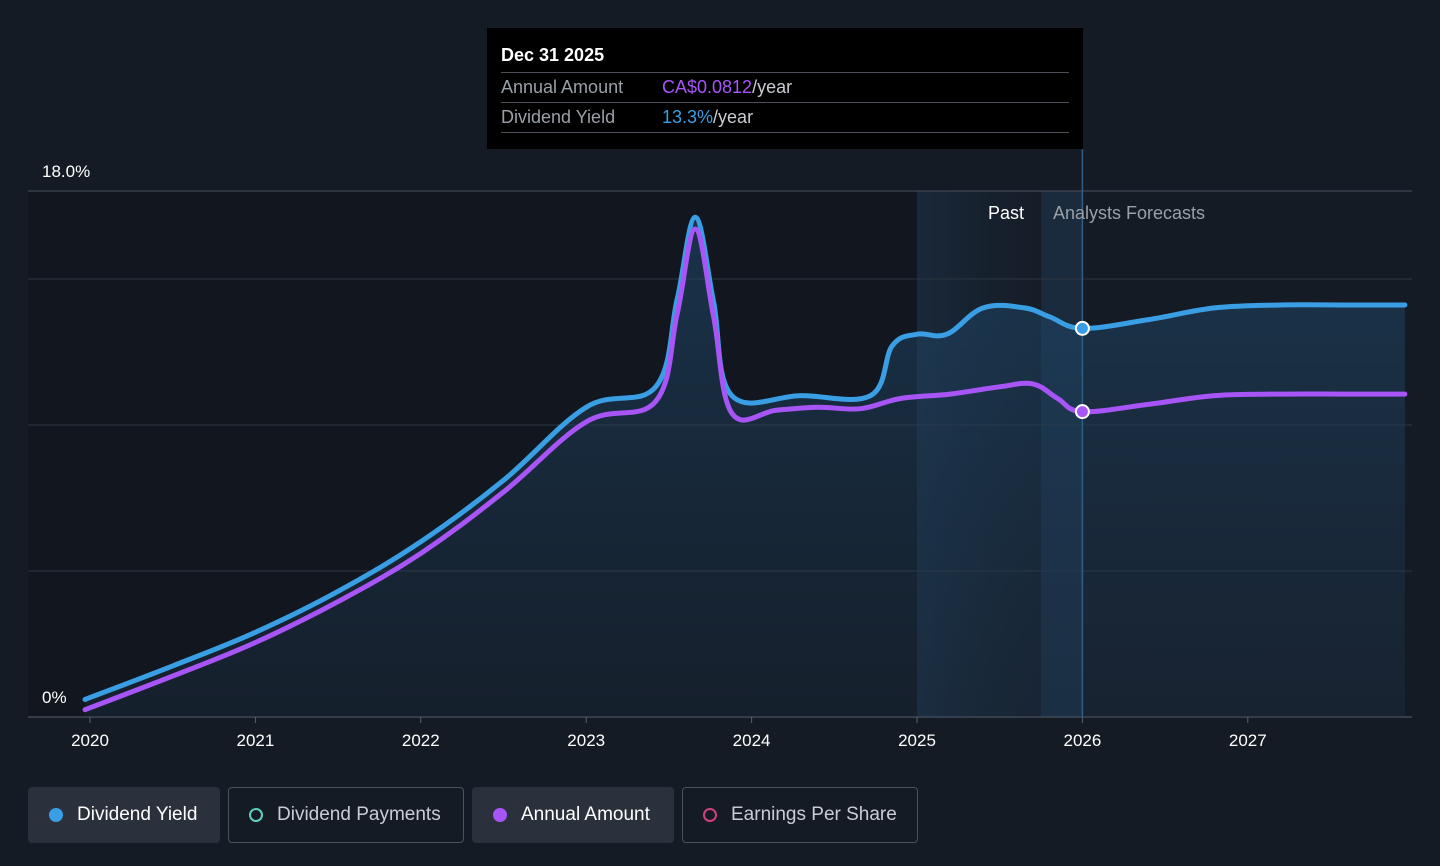  I want to click on x-axis: 2020 2021 2022 2023 2024 2025 2026 2027, so click(669, 733).